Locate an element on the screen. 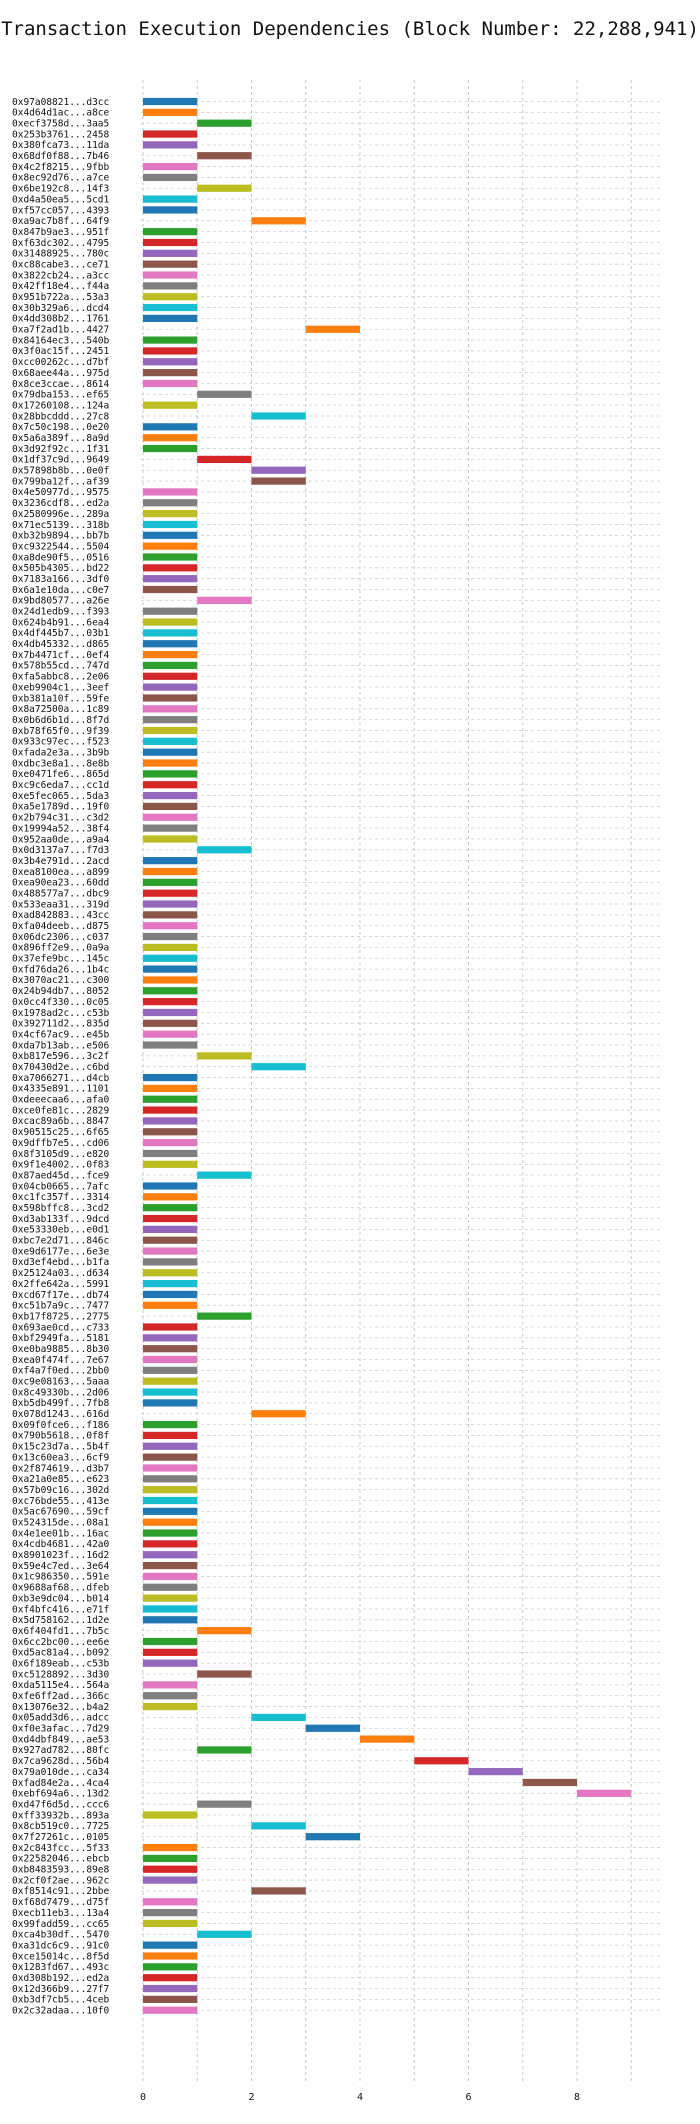  transaction-label: 0x524315de...08a1 is located at coordinates (61, 1522).